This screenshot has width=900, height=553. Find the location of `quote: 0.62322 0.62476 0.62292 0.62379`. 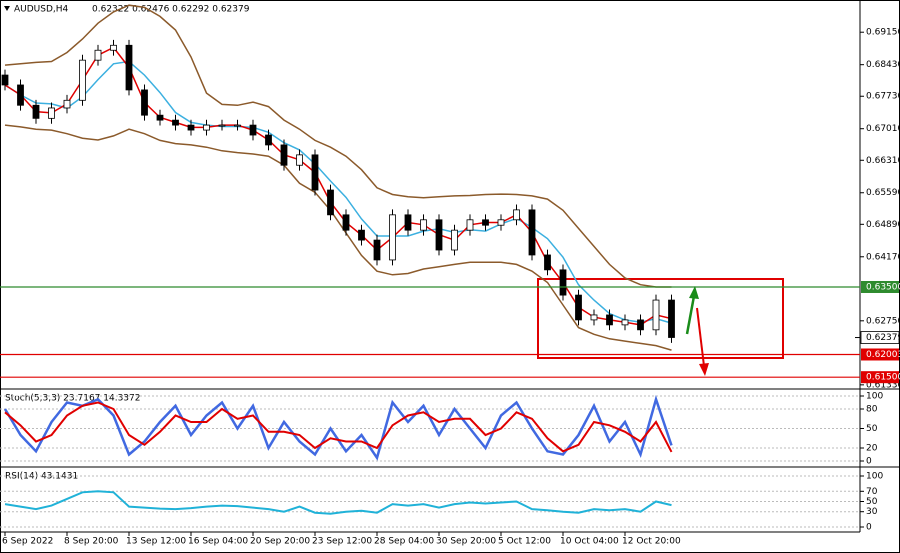

quote: 0.62322 0.62476 0.62292 0.62379 is located at coordinates (171, 10).